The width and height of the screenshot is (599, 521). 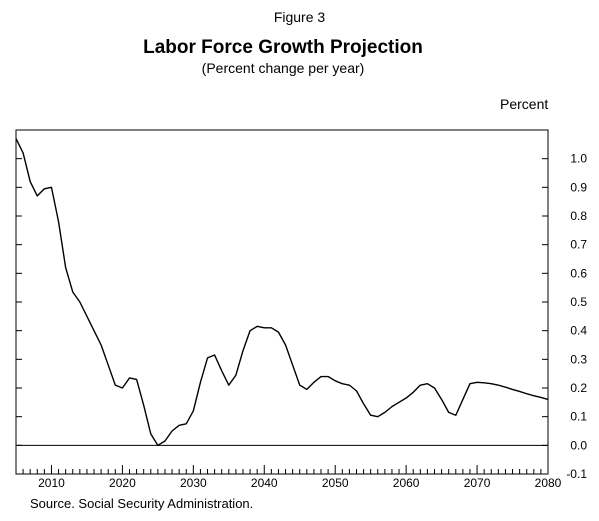 I want to click on y-axis-unit-label: Percent, so click(x=524, y=104).